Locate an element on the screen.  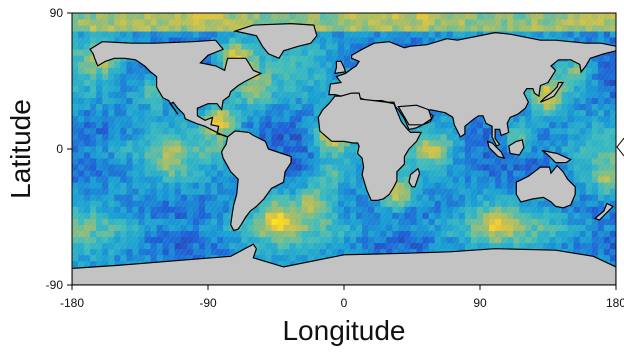
land-new-guinea is located at coordinates (556, 156).